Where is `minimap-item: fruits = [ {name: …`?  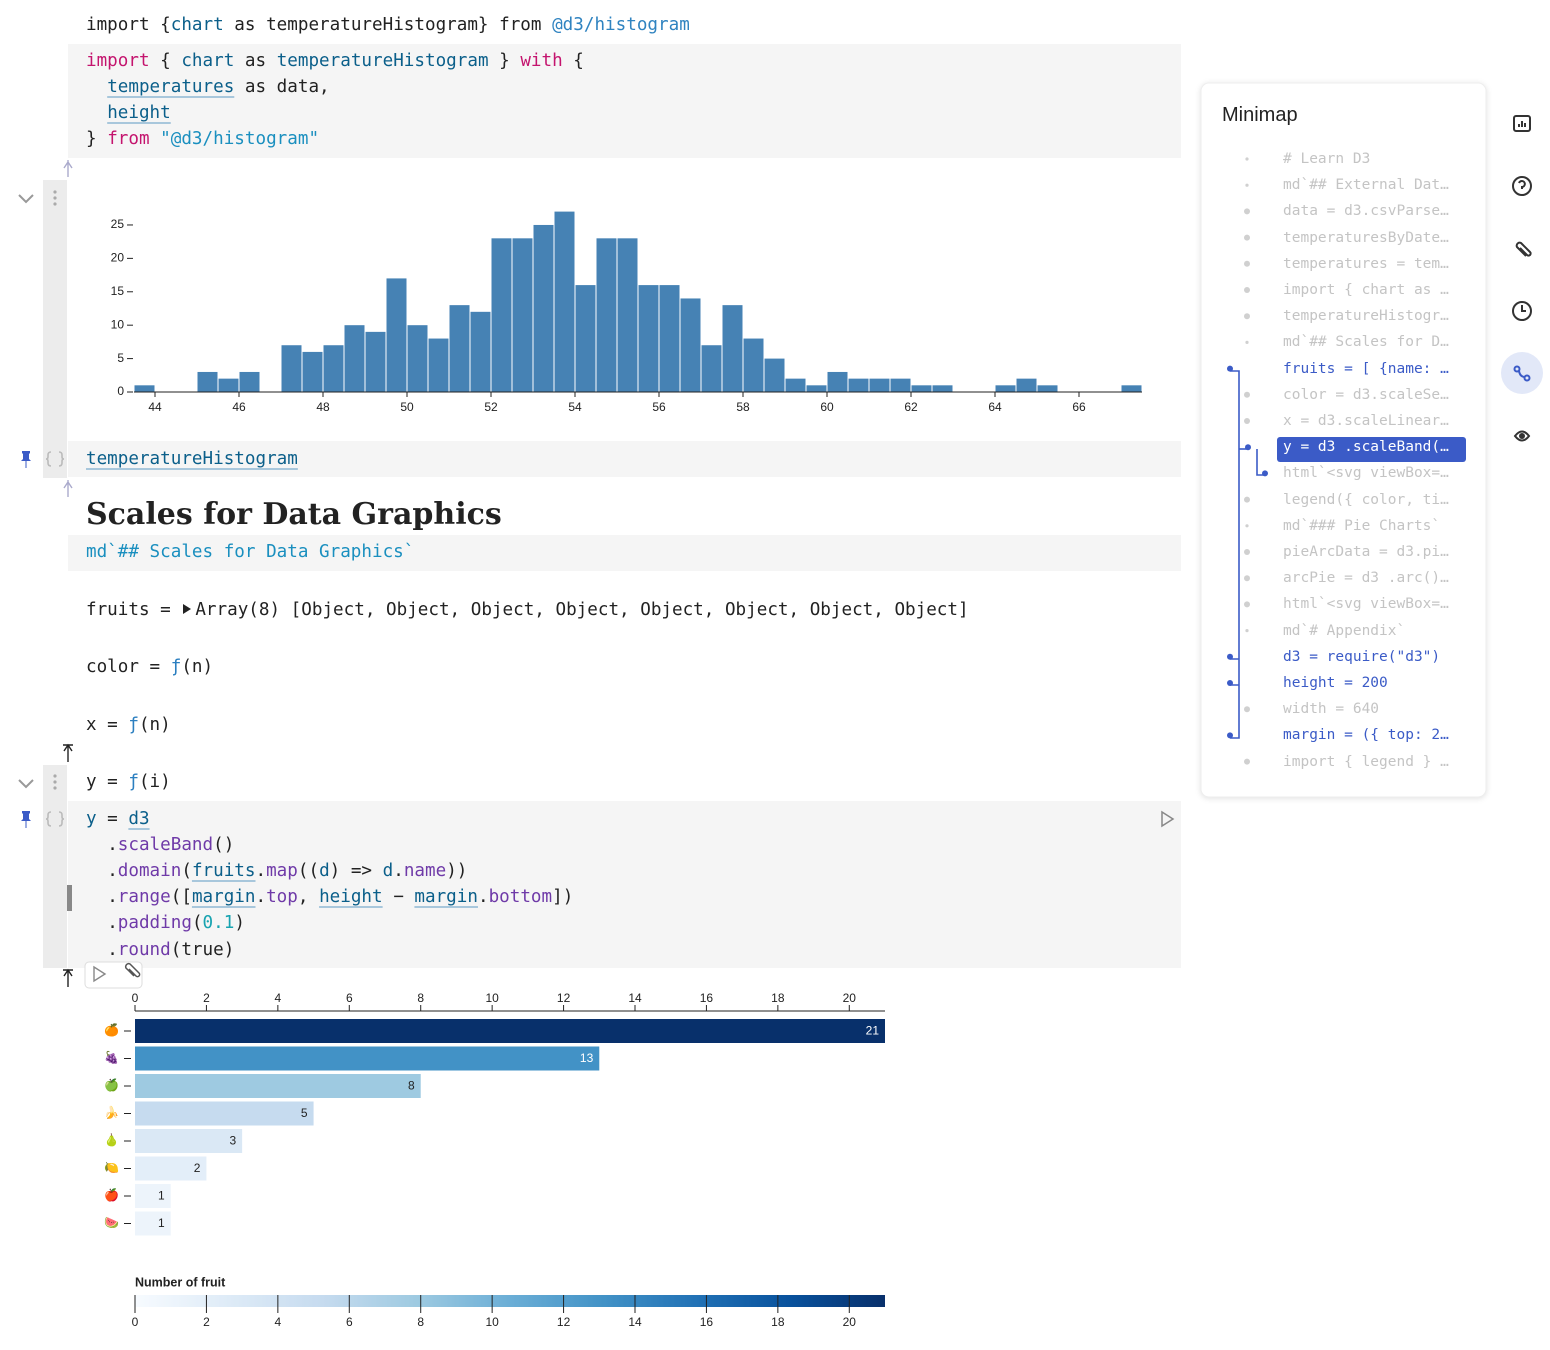
minimap-item: fruits = [ {name: … is located at coordinates (1366, 368).